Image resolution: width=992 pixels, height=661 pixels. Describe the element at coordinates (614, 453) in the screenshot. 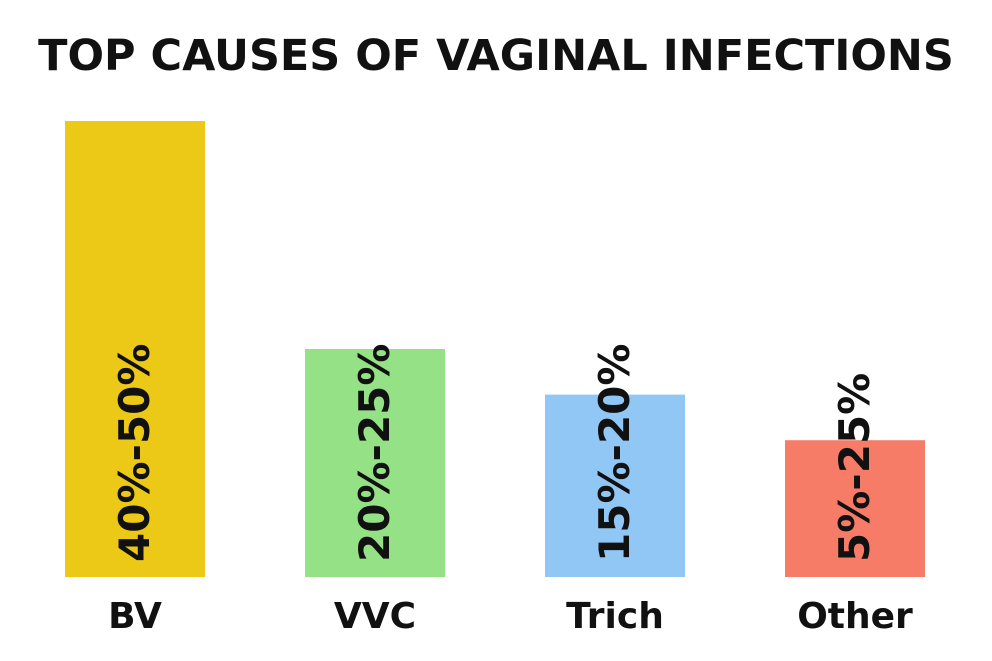

I see `bar-value-label-trich: 15%-20%` at that location.